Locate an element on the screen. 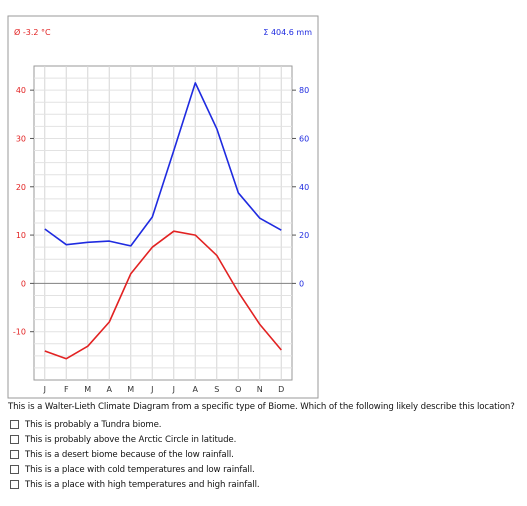 Image resolution: width=527 pixels, height=506 pixels. left-tick-label: 10 is located at coordinates (21, 235).